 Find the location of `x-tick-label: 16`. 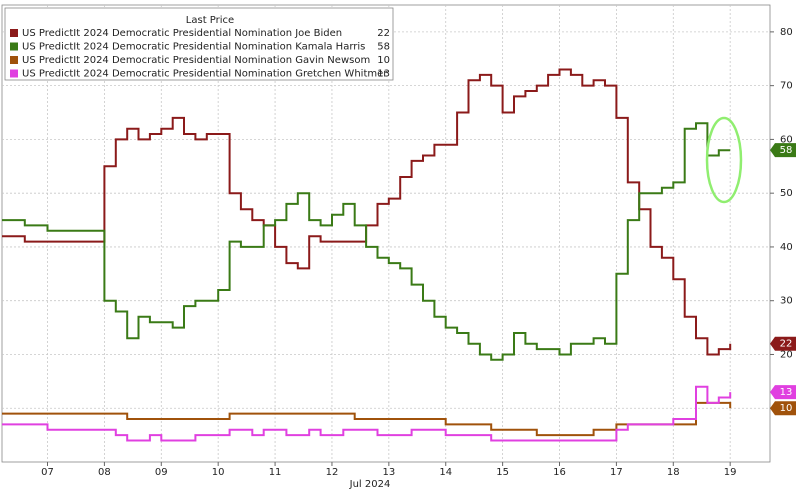

x-tick-label: 16 is located at coordinates (559, 472).